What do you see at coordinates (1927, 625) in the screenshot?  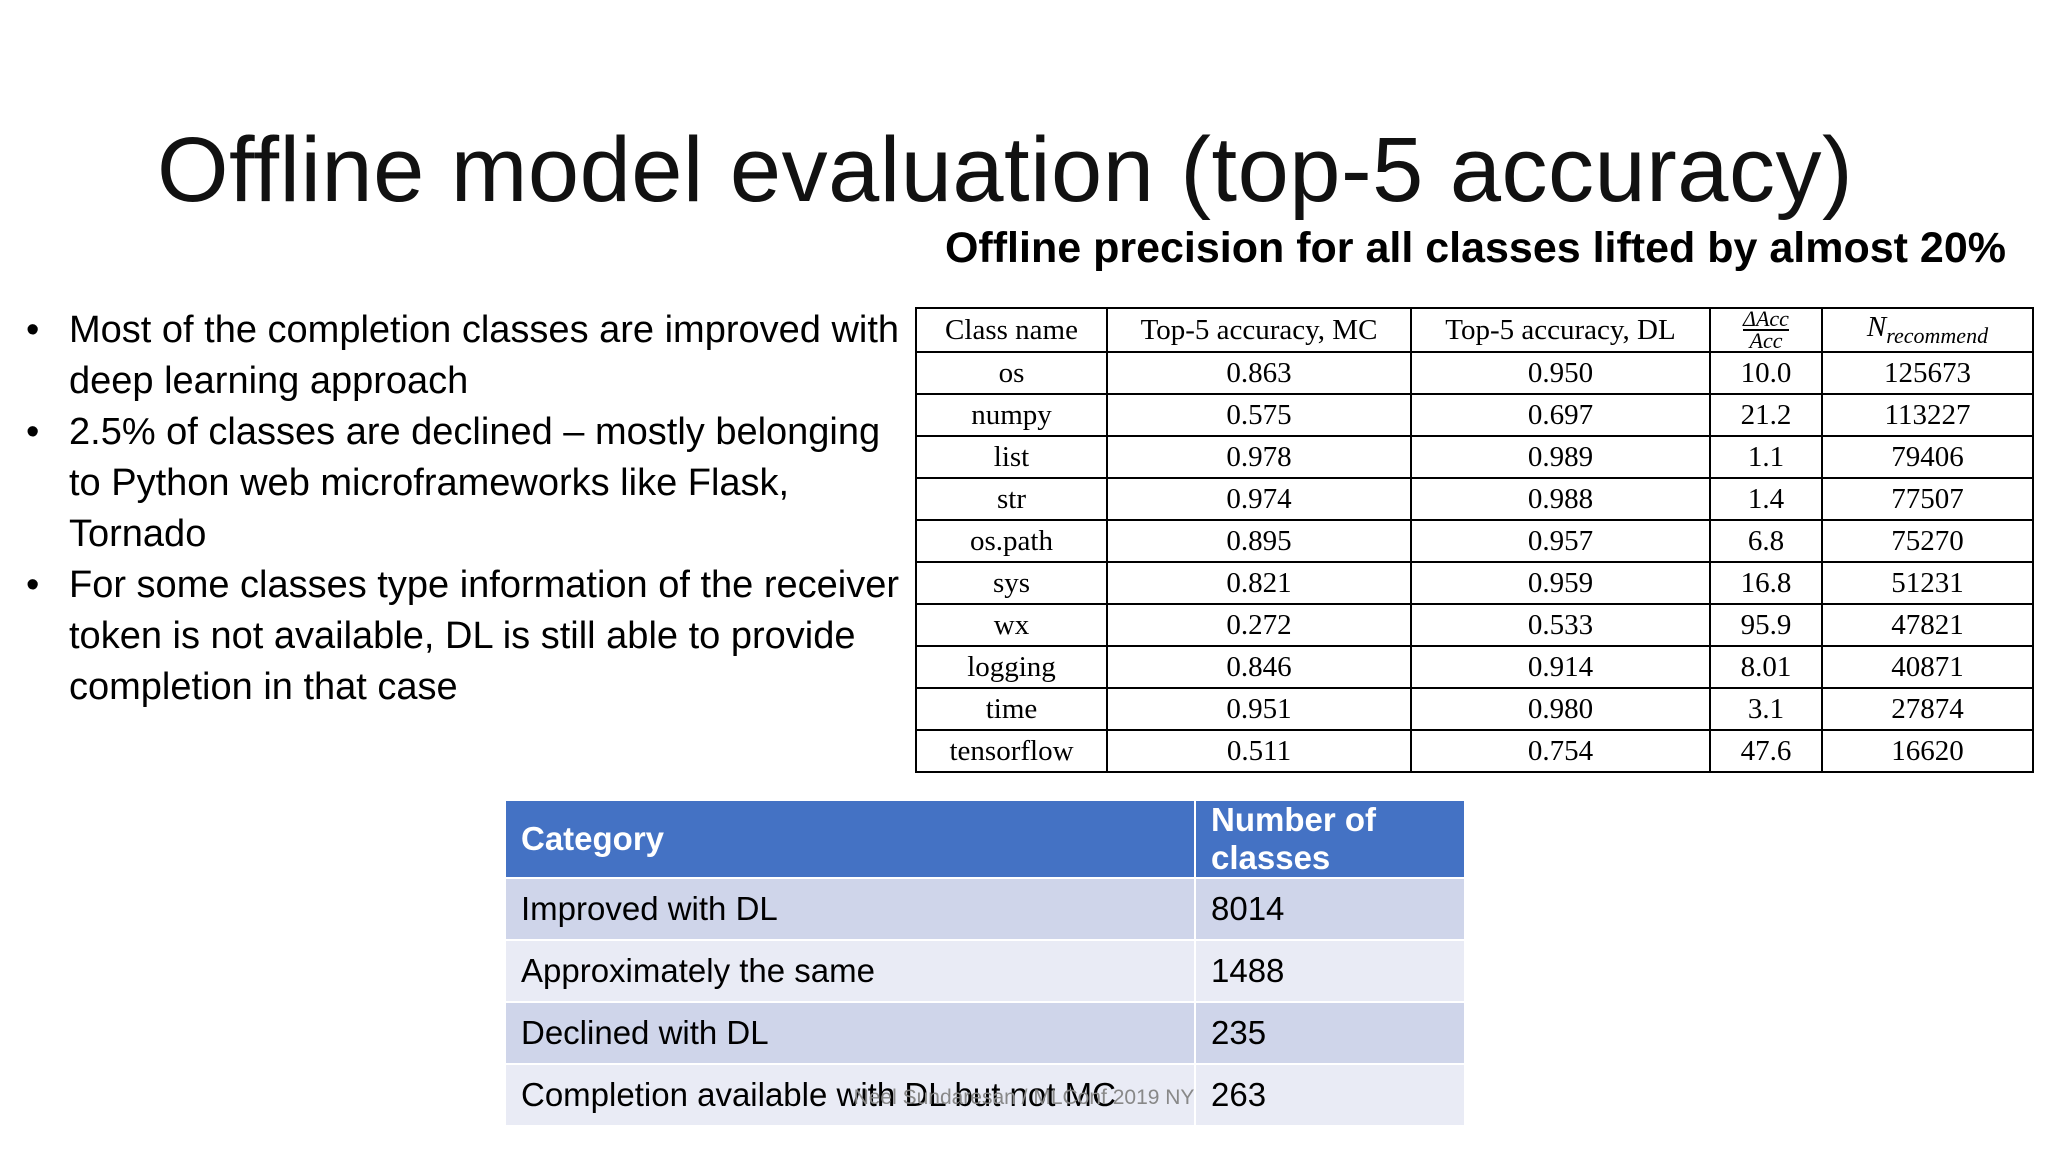 I see `table-cell: 47821` at bounding box center [1927, 625].